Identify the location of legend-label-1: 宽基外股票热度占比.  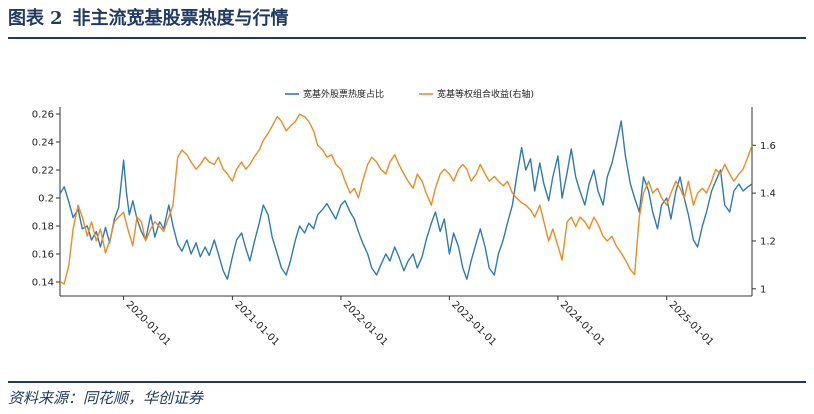
(343, 94).